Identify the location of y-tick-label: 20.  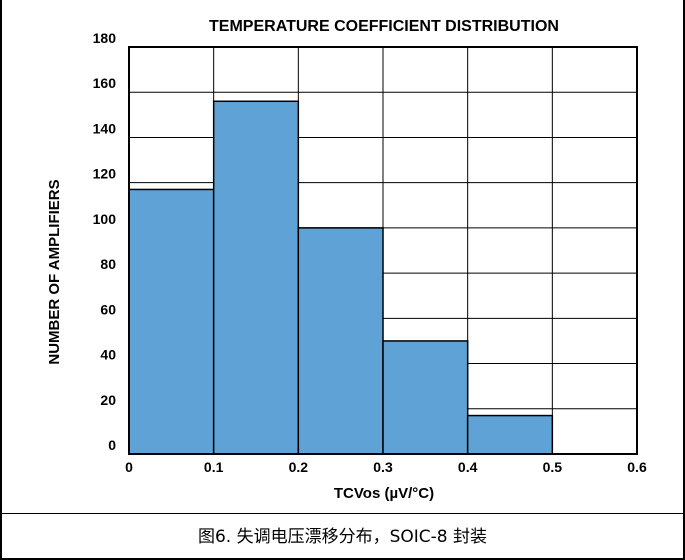
(108, 400).